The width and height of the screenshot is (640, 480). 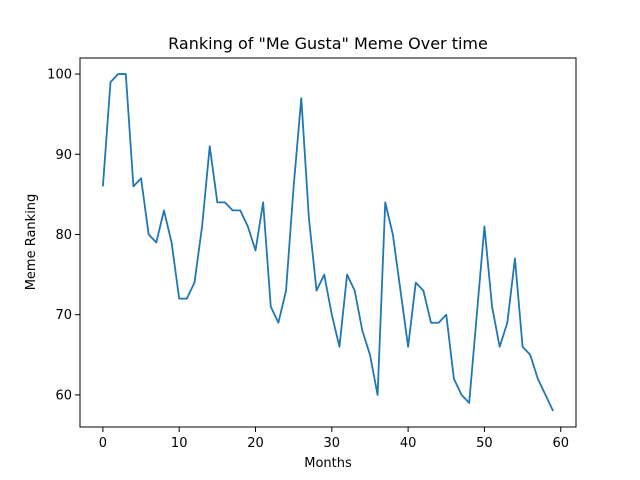 What do you see at coordinates (328, 463) in the screenshot?
I see `x-axis-title: Months` at bounding box center [328, 463].